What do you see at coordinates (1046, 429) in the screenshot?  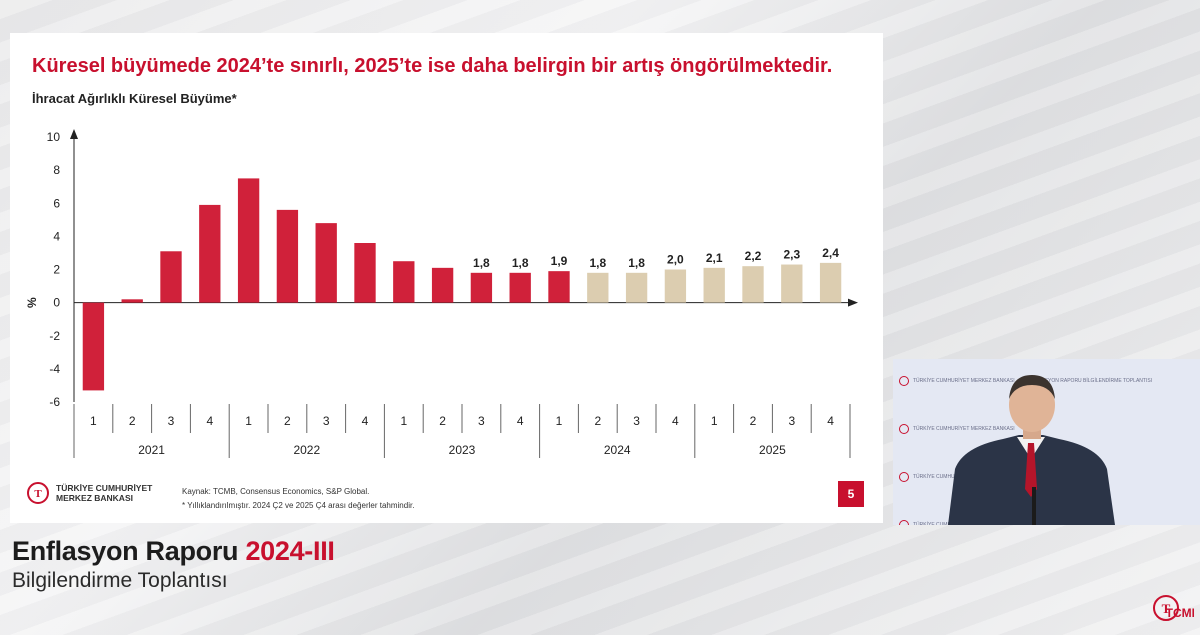 I see `backdrop-row: TÜRKİYE CUMHURİYET MERKEZ BANKASI` at bounding box center [1046, 429].